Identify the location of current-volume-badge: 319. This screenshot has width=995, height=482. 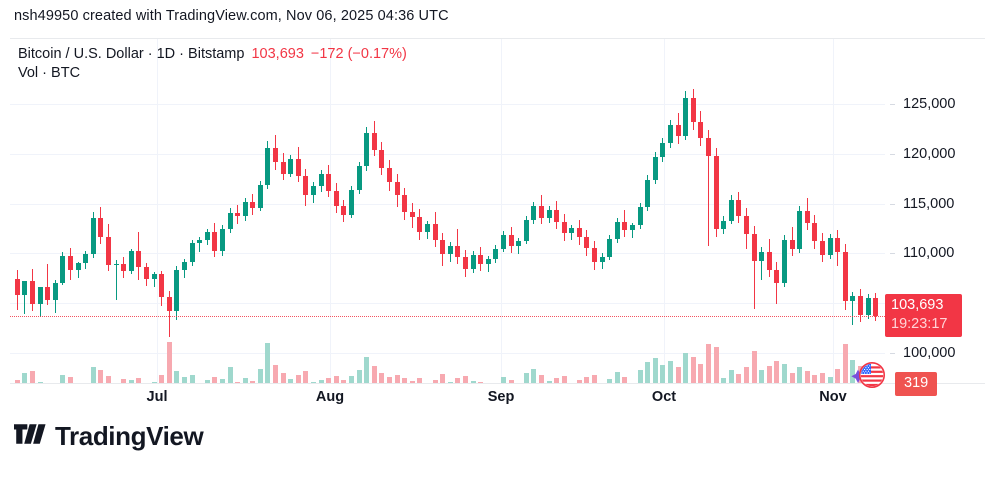
(916, 384).